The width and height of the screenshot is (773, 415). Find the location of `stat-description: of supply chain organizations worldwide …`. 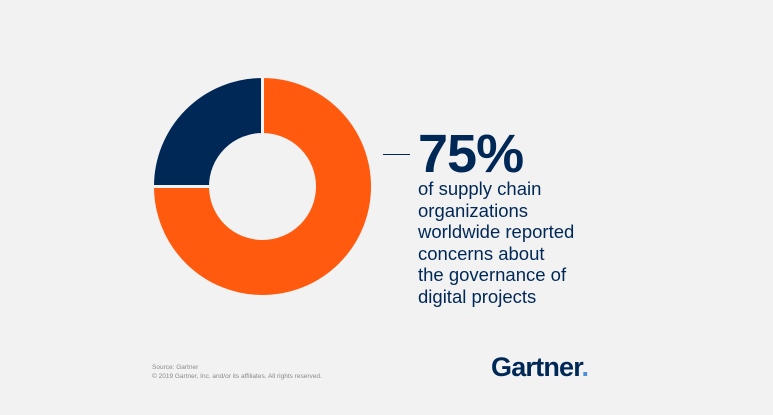

stat-description: of supply chain organizations worldwide … is located at coordinates (533, 243).